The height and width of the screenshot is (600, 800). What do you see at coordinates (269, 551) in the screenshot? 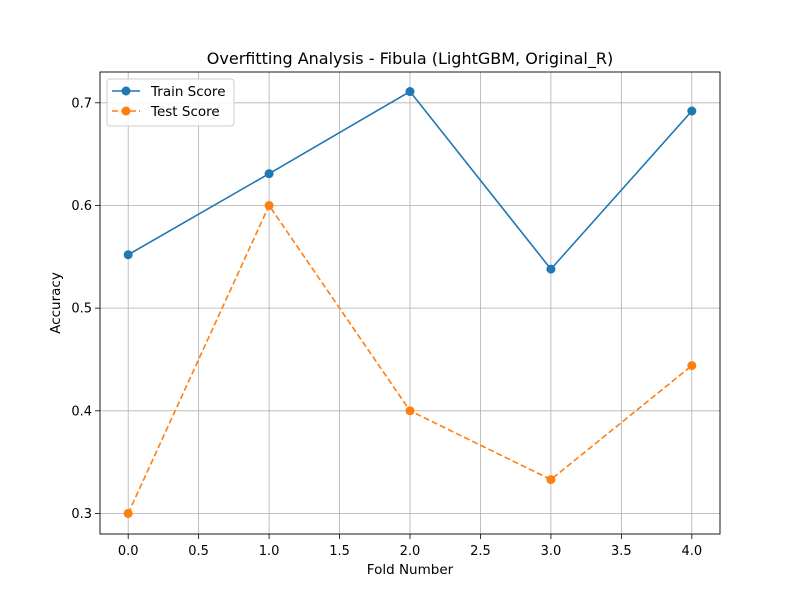
I see `x-tick-label: 1.0` at bounding box center [269, 551].